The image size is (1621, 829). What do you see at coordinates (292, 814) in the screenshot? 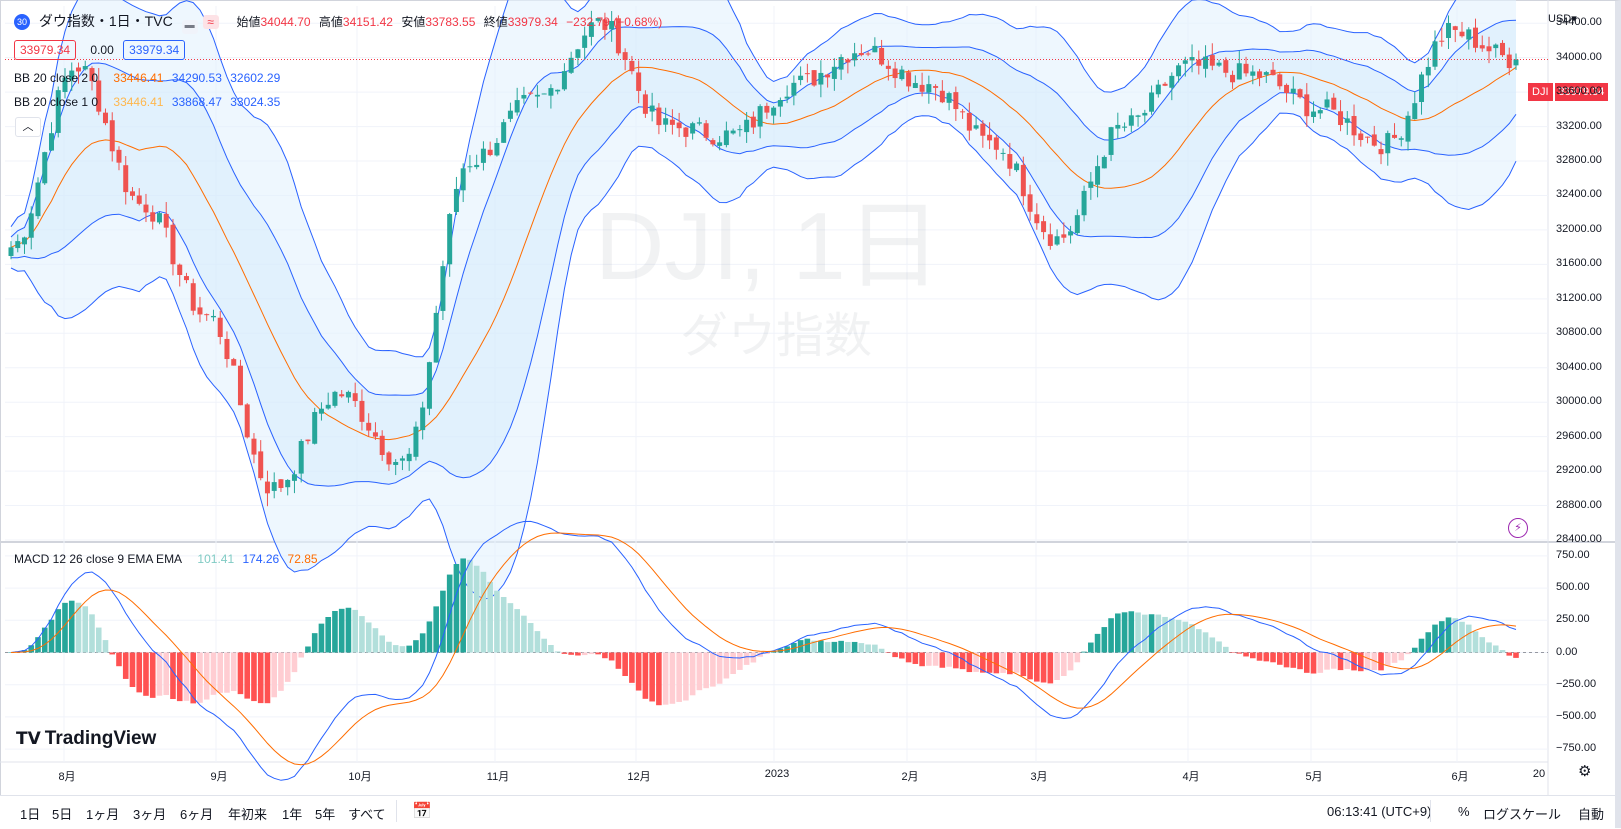
I see `range-1y: 1年` at bounding box center [292, 814].